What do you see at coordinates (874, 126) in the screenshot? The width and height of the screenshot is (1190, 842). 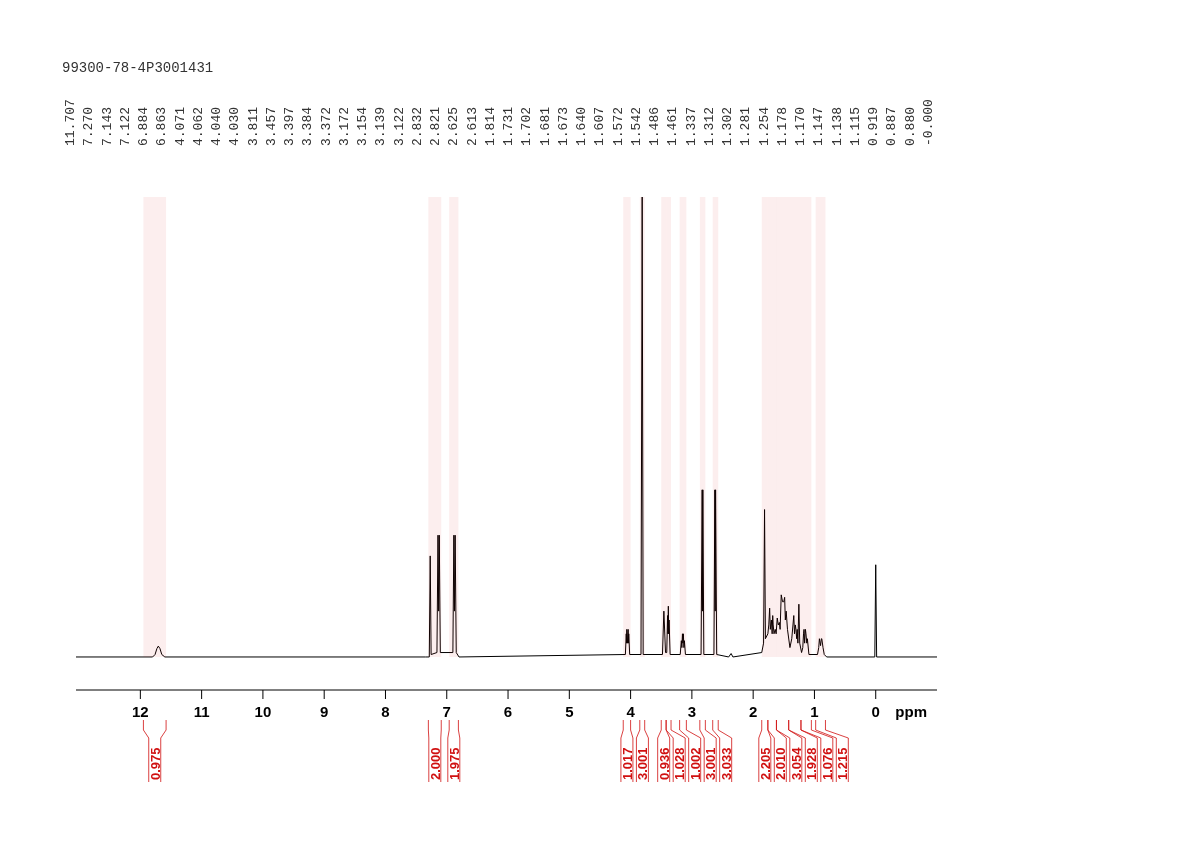 I see `text: 0.919` at bounding box center [874, 126].